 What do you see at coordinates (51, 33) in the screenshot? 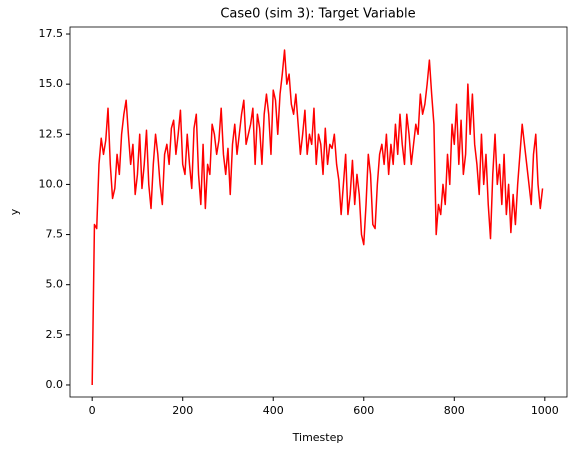
I see `y-tick-label: 17.5` at bounding box center [51, 33].